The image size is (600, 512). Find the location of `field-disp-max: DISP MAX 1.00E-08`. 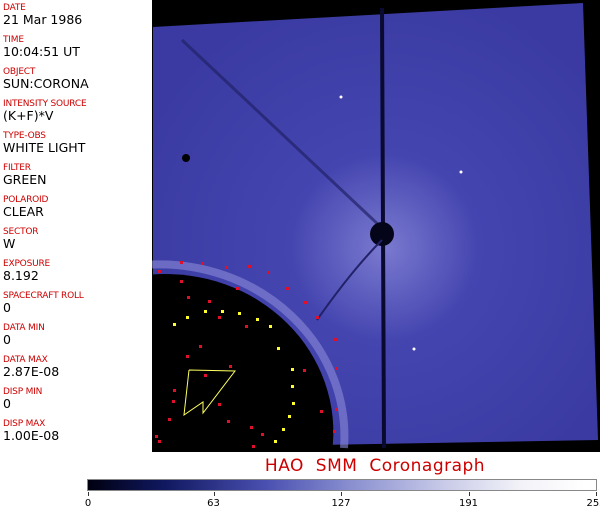

field-disp-max: DISP MAX 1.00E-08 is located at coordinates (31, 431).